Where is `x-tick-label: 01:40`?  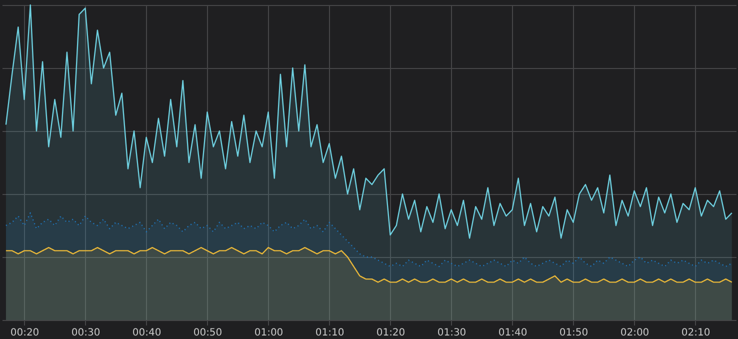
x-tick-label: 01:40 is located at coordinates (513, 333).